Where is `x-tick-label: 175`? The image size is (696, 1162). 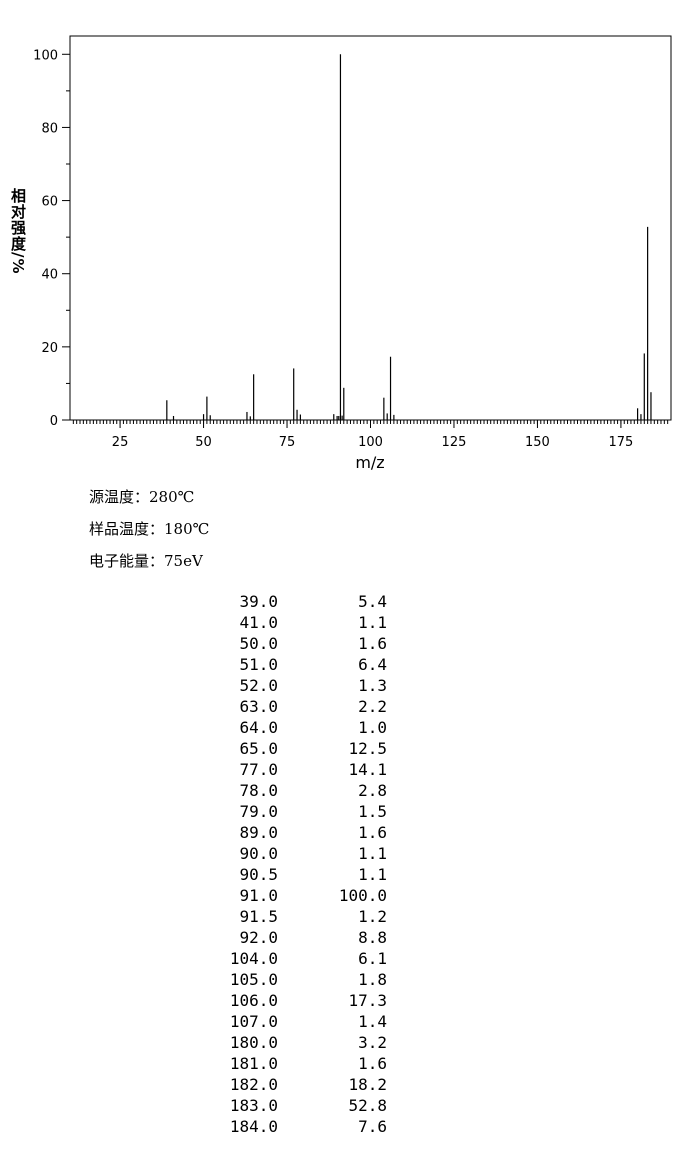 x-tick-label: 175 is located at coordinates (621, 442).